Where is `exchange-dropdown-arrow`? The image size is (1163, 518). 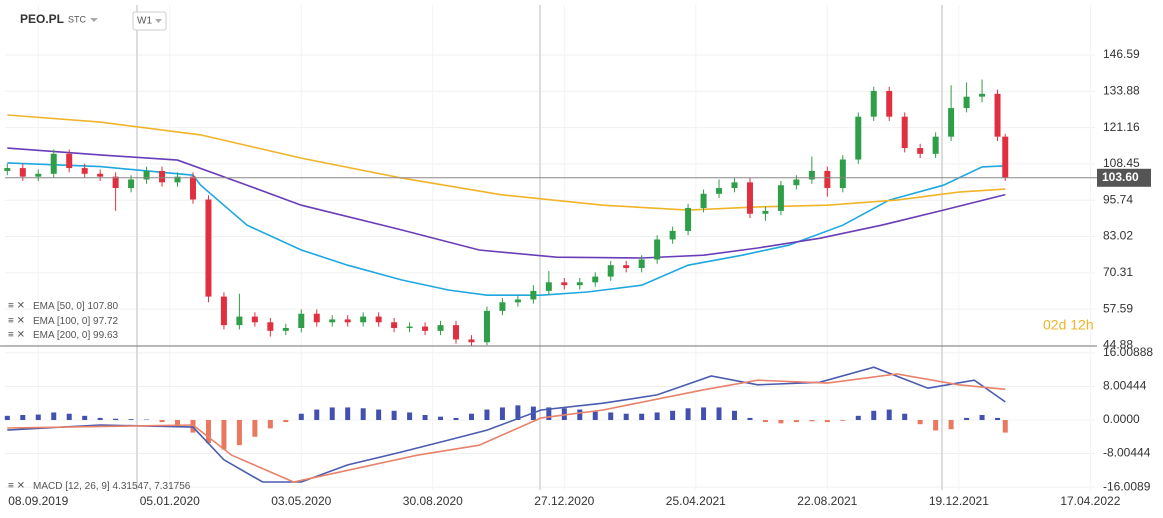 exchange-dropdown-arrow is located at coordinates (94, 20).